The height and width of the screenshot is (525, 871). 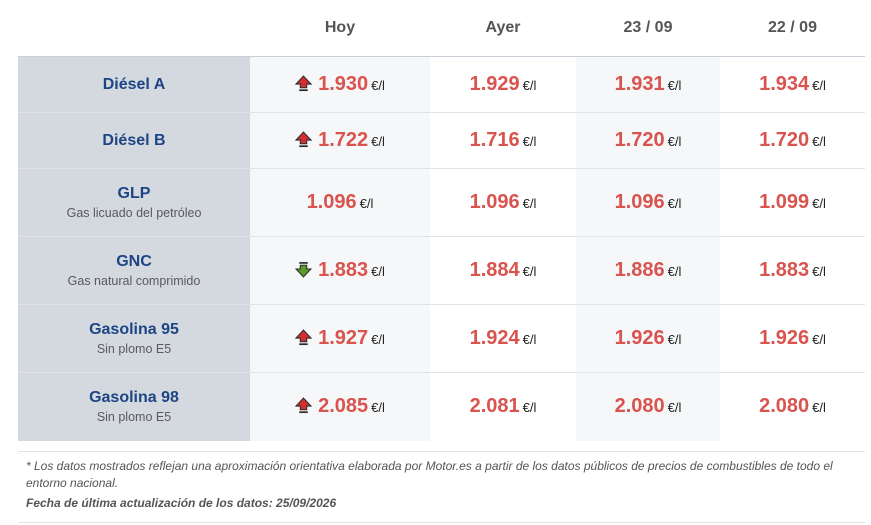 I want to click on price-cell: 1.716 €/l, so click(x=503, y=141).